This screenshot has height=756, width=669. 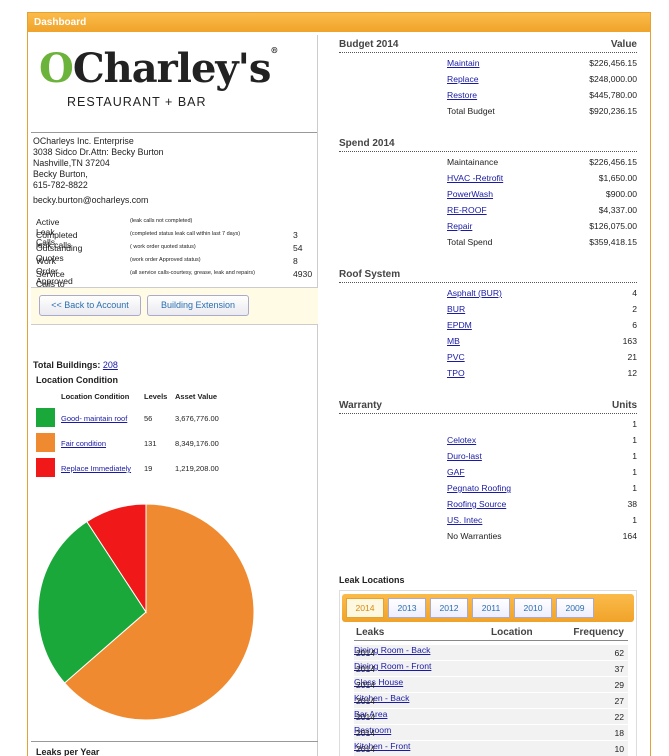 What do you see at coordinates (67, 365) in the screenshot?
I see `total-buildings-label: Total Buildings:` at bounding box center [67, 365].